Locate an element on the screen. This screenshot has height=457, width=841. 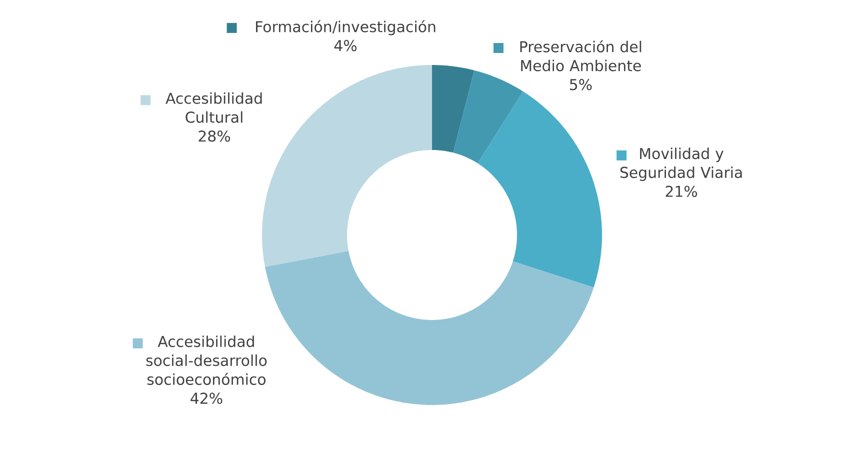
data-label: 4% is located at coordinates (345, 46).